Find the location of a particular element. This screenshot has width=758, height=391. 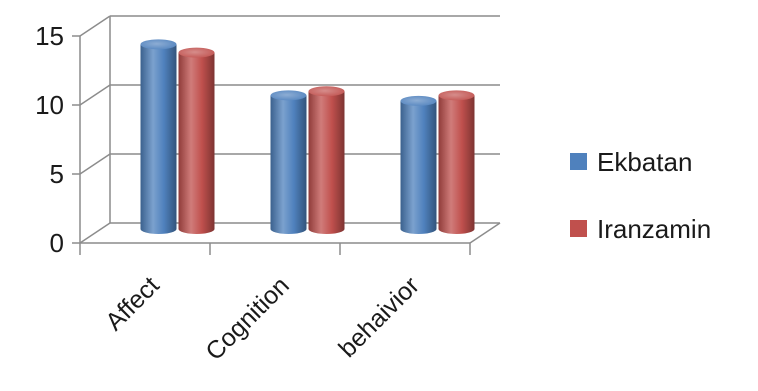

bar-iranzamin-behaivior is located at coordinates (456, 162).